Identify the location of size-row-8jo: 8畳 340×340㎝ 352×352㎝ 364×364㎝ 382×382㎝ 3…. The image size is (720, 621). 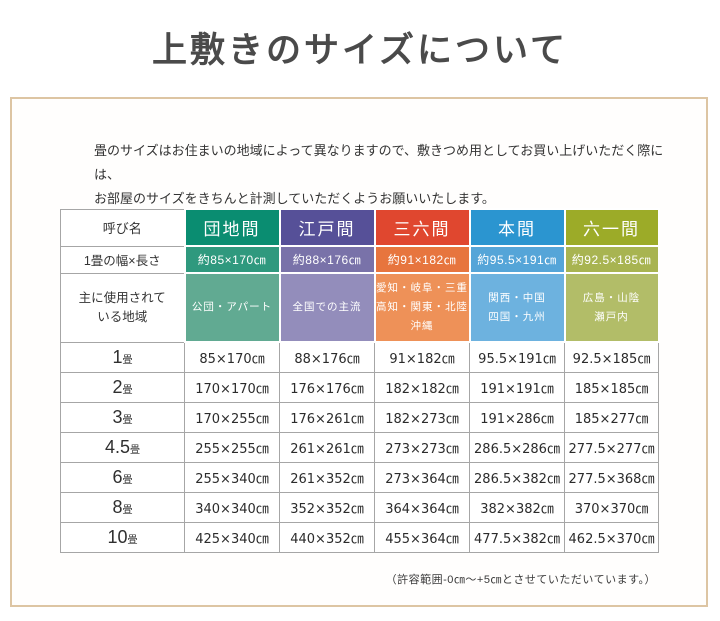
(359, 507).